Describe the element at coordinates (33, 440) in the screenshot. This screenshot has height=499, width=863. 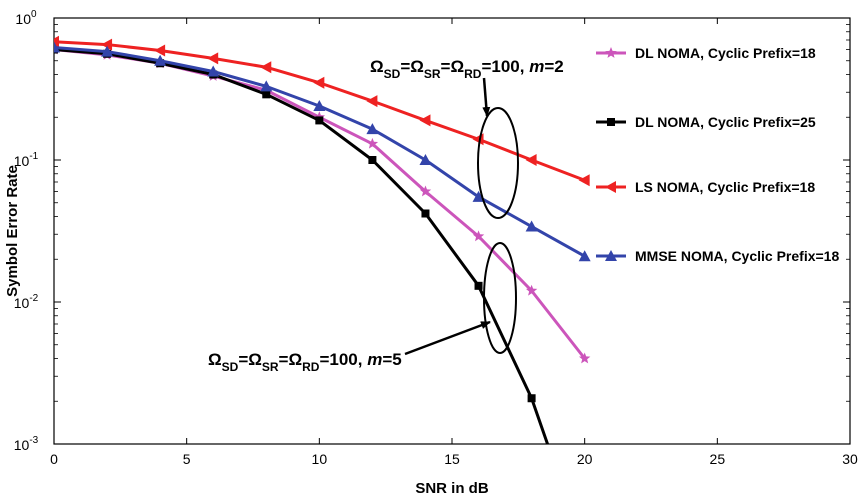
I see `y-tick-exponent: -3` at that location.